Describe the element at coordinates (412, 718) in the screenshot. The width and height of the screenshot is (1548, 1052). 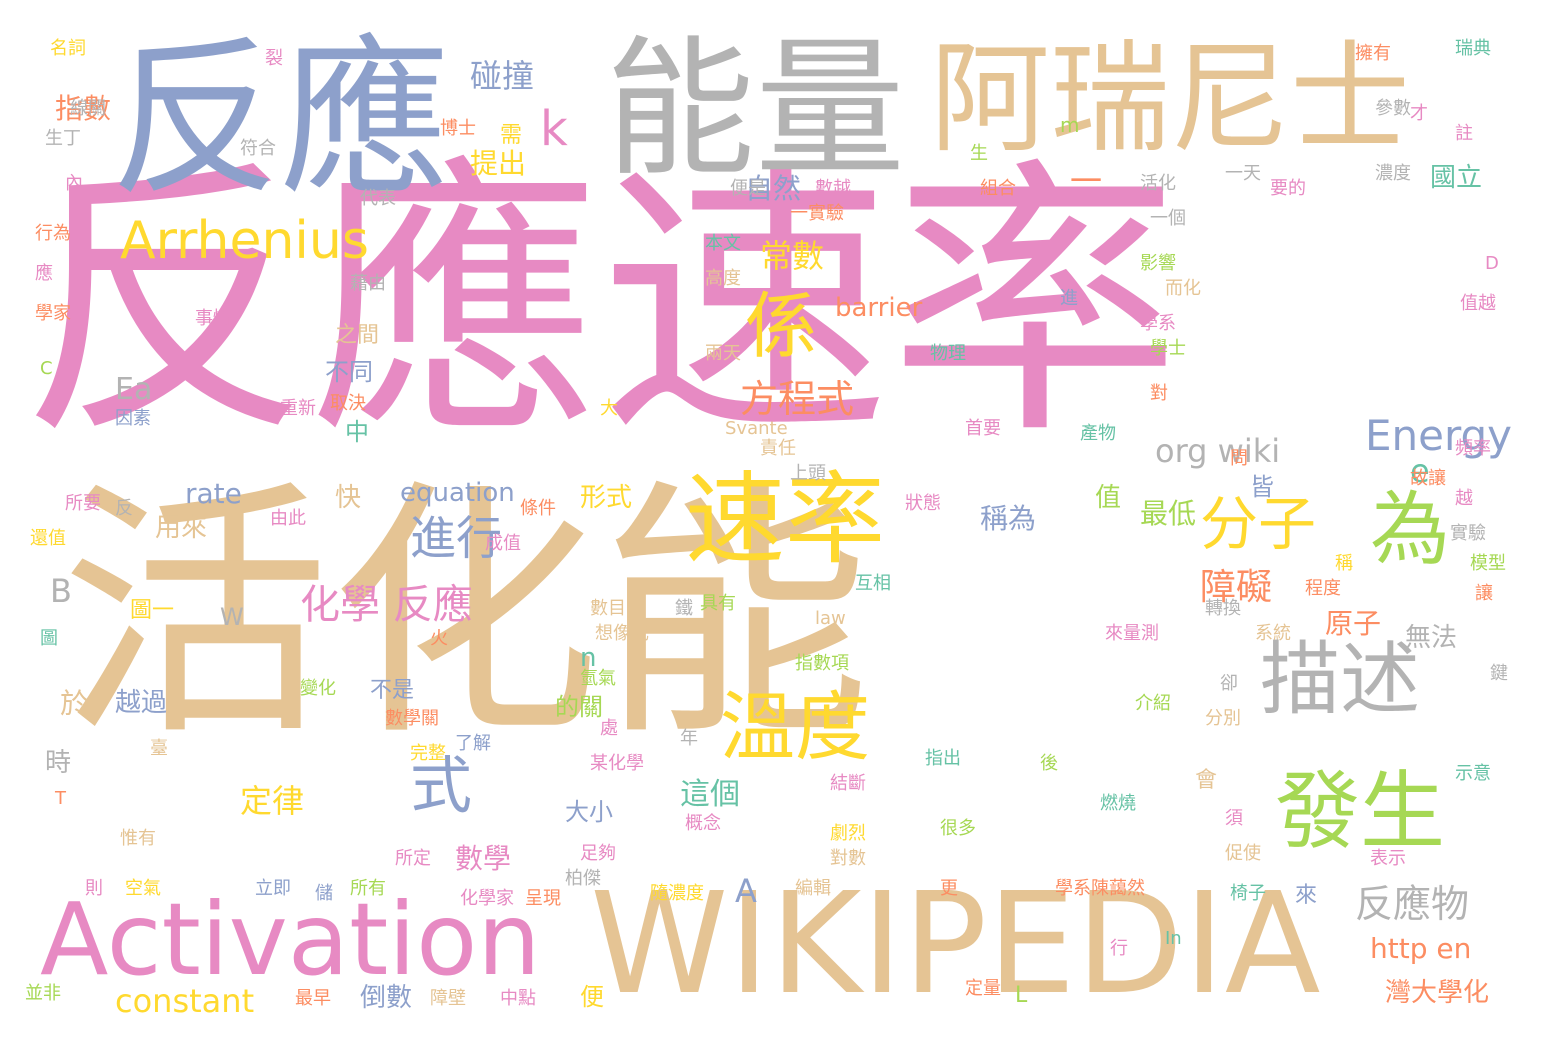
I see `cloud-word-133: 數學關` at that location.